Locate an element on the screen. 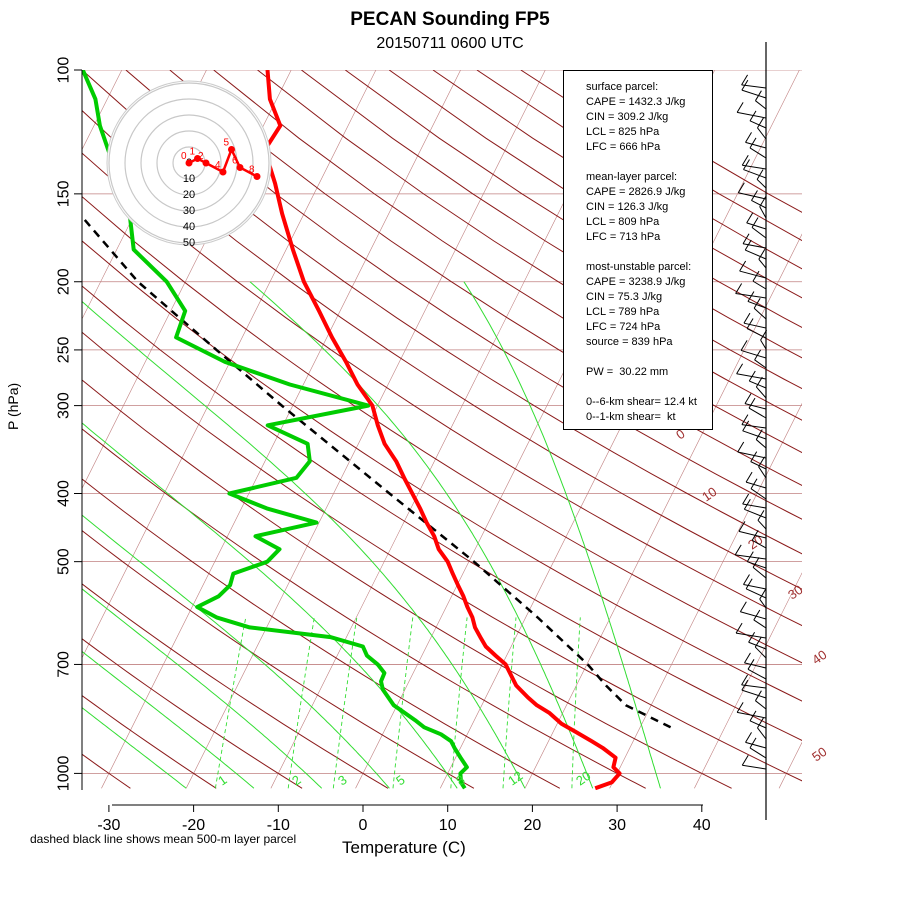  dry-adiabat is located at coordinates (278, 659).